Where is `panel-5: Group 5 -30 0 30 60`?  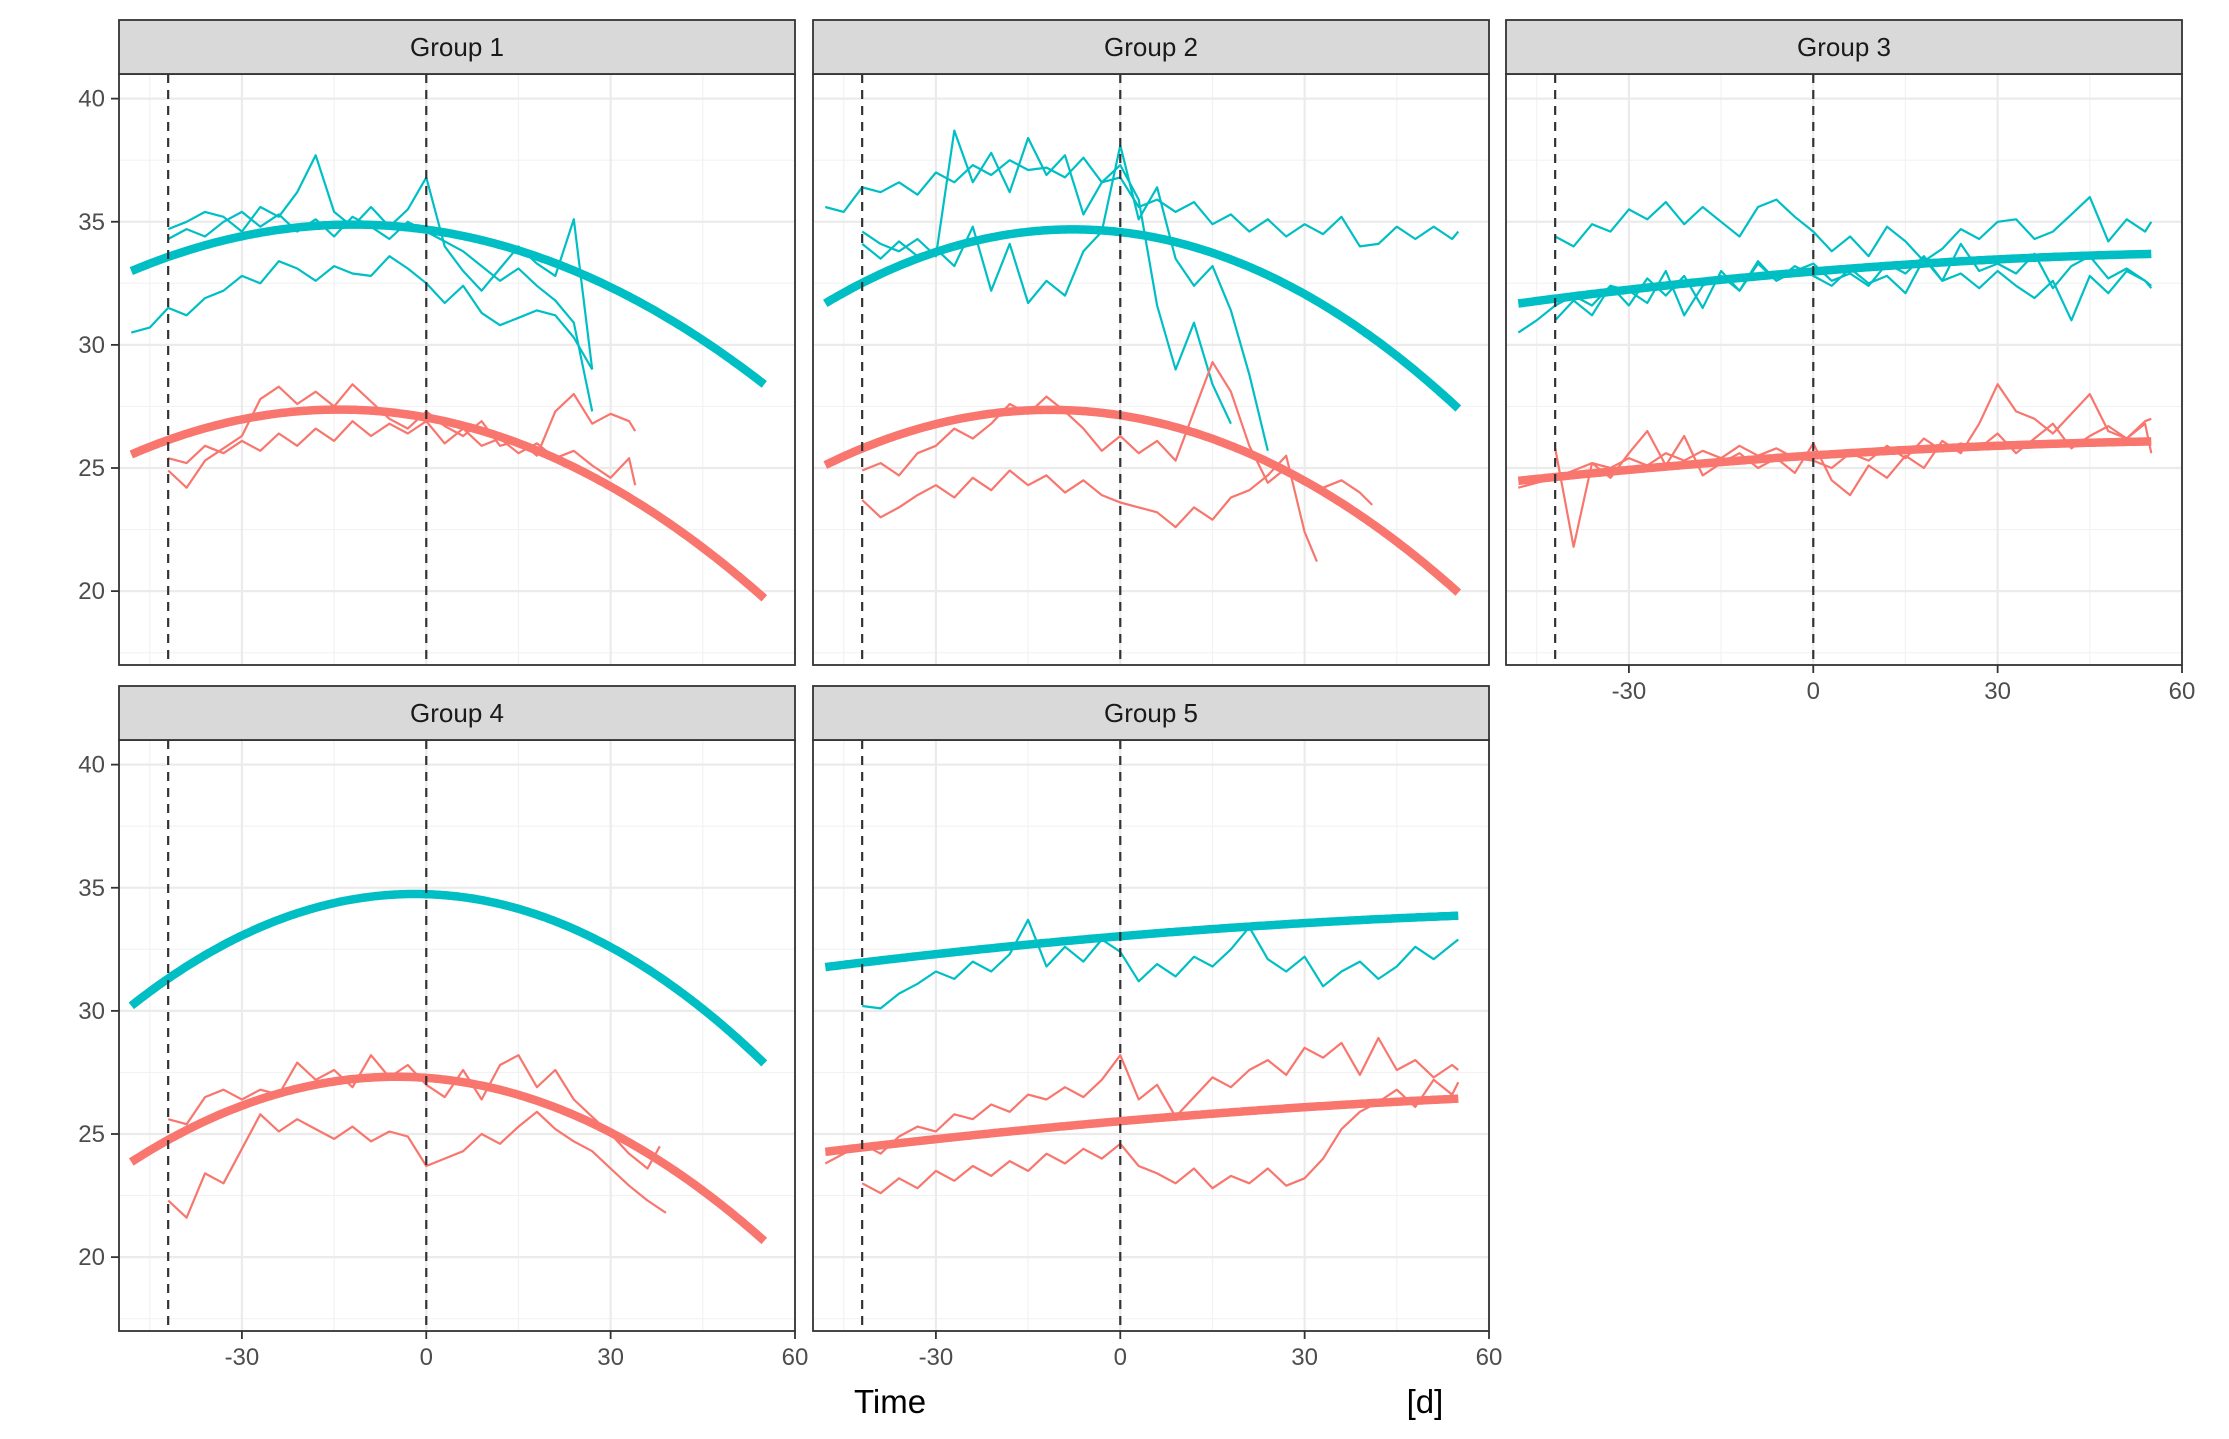 panel-5: Group 5 -30 0 30 60 is located at coordinates (1157, 1028).